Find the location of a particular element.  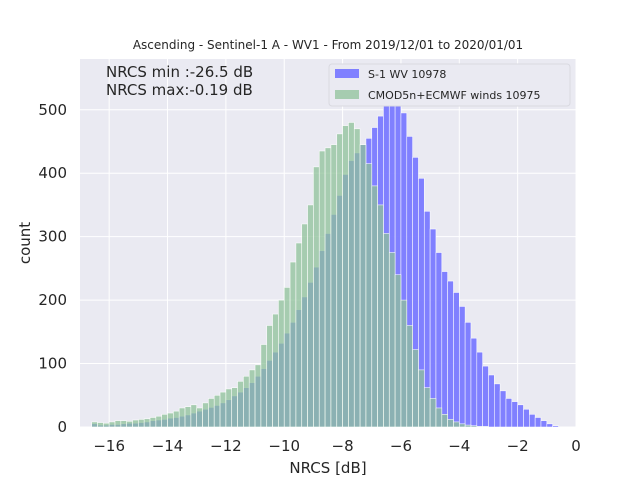

legend-label-cmod5n: CMOD5n+ECMWF winds 10975 is located at coordinates (454, 95).